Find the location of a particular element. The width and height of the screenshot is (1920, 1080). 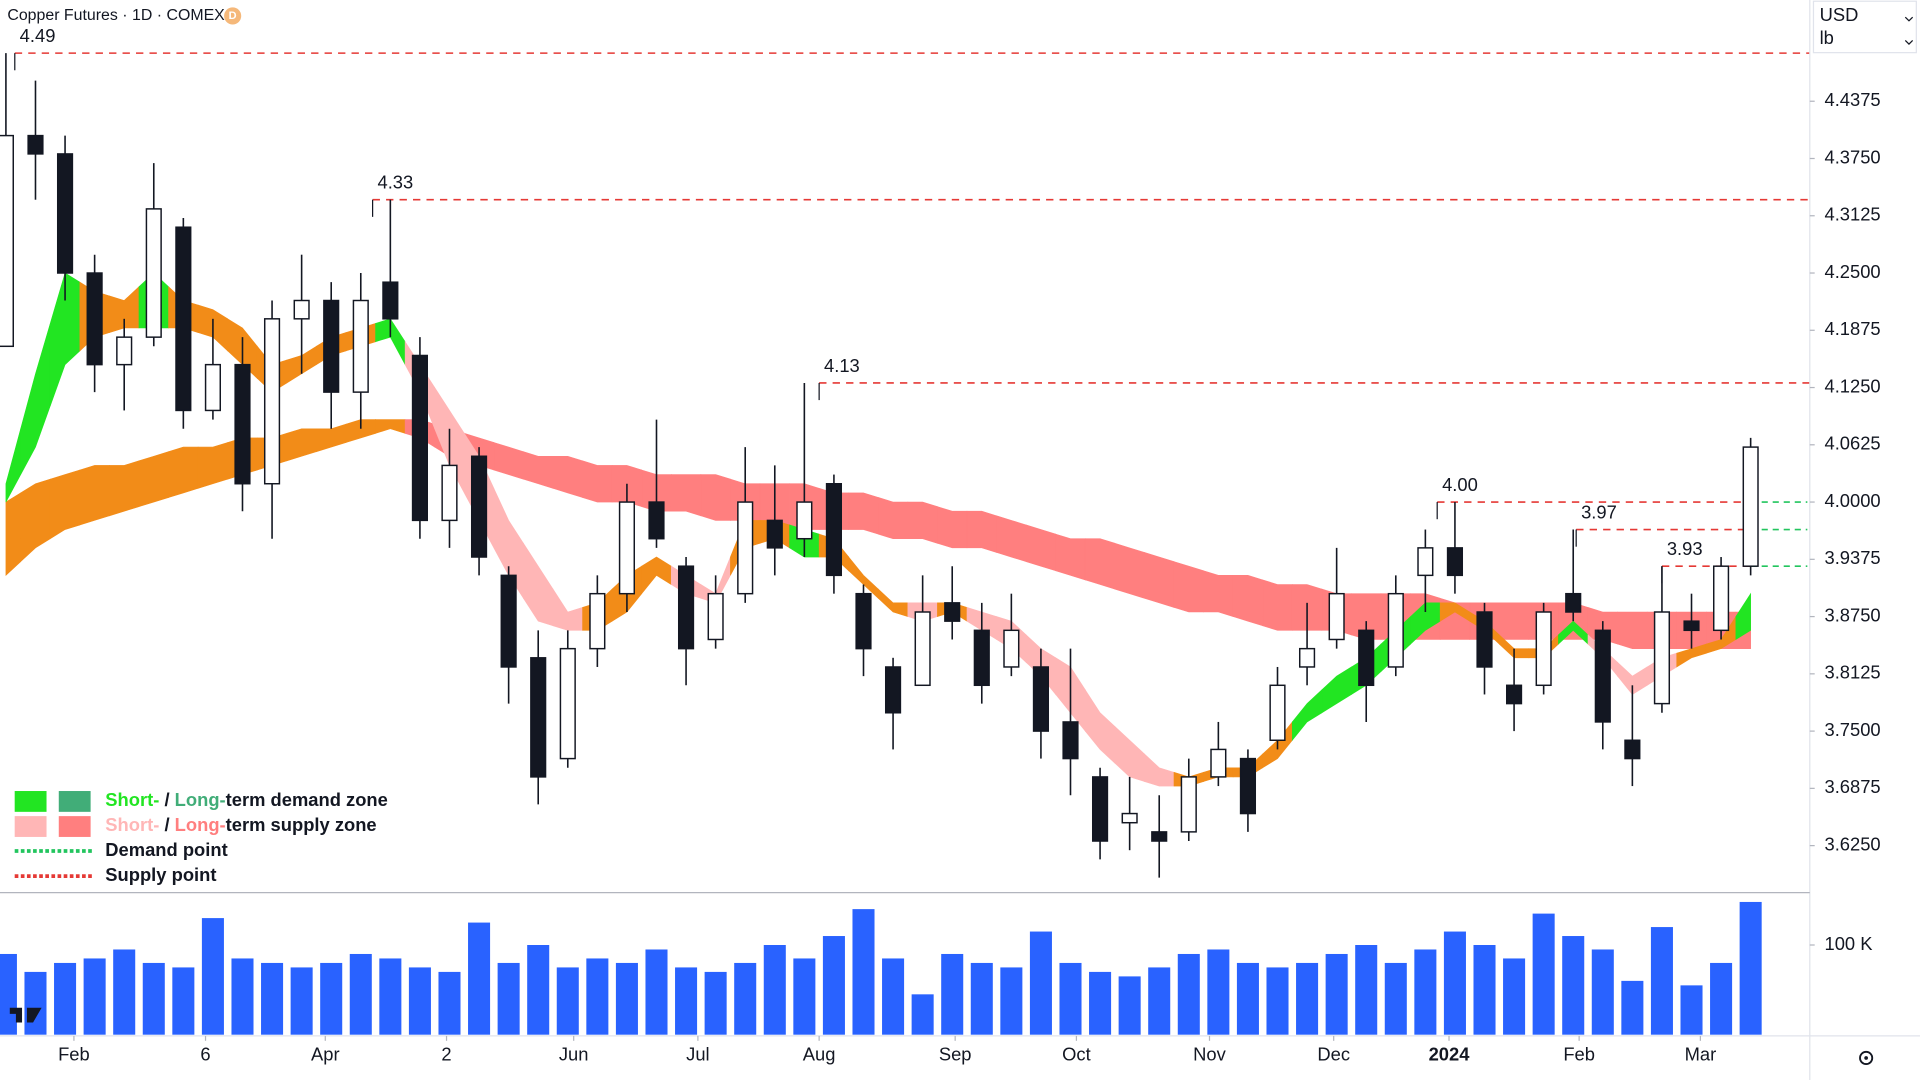

y-tick-label: 4.0000 is located at coordinates (1852, 500).